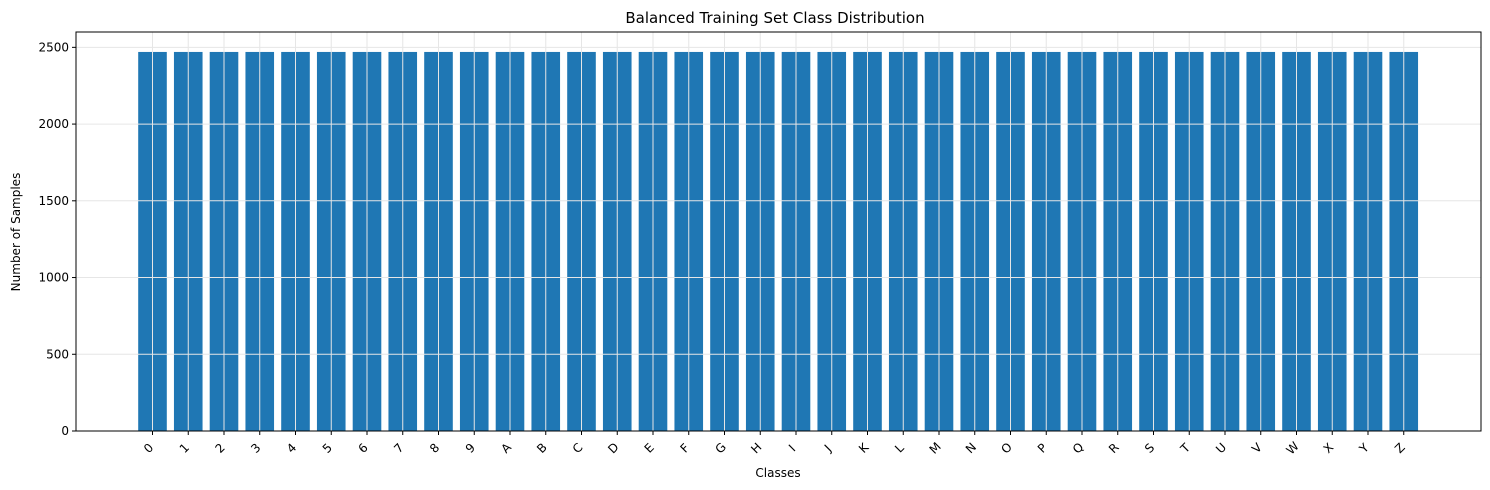 This screenshot has height=490, width=1490. Describe the element at coordinates (827, 448) in the screenshot. I see `x-tick-label: J` at that location.